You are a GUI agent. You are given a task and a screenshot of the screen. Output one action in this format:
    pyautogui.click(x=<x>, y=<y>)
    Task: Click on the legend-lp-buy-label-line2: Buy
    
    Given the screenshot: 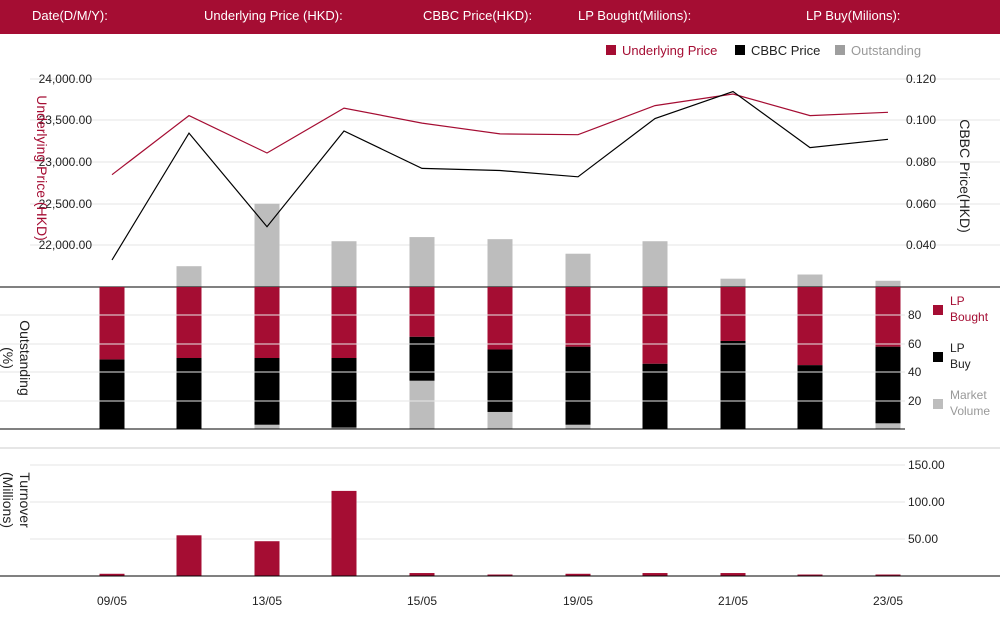 What is the action you would take?
    pyautogui.click(x=960, y=364)
    